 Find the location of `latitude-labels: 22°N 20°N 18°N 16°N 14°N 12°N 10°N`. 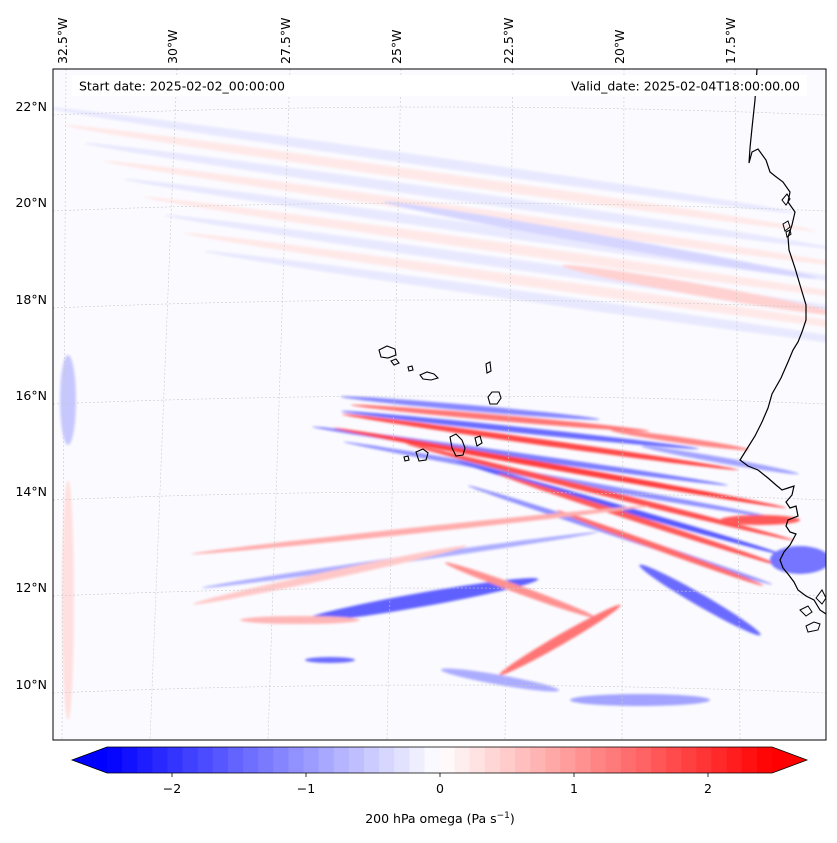

latitude-labels: 22°N 20°N 18°N 16°N 14°N 12°N 10°N is located at coordinates (31, 395).